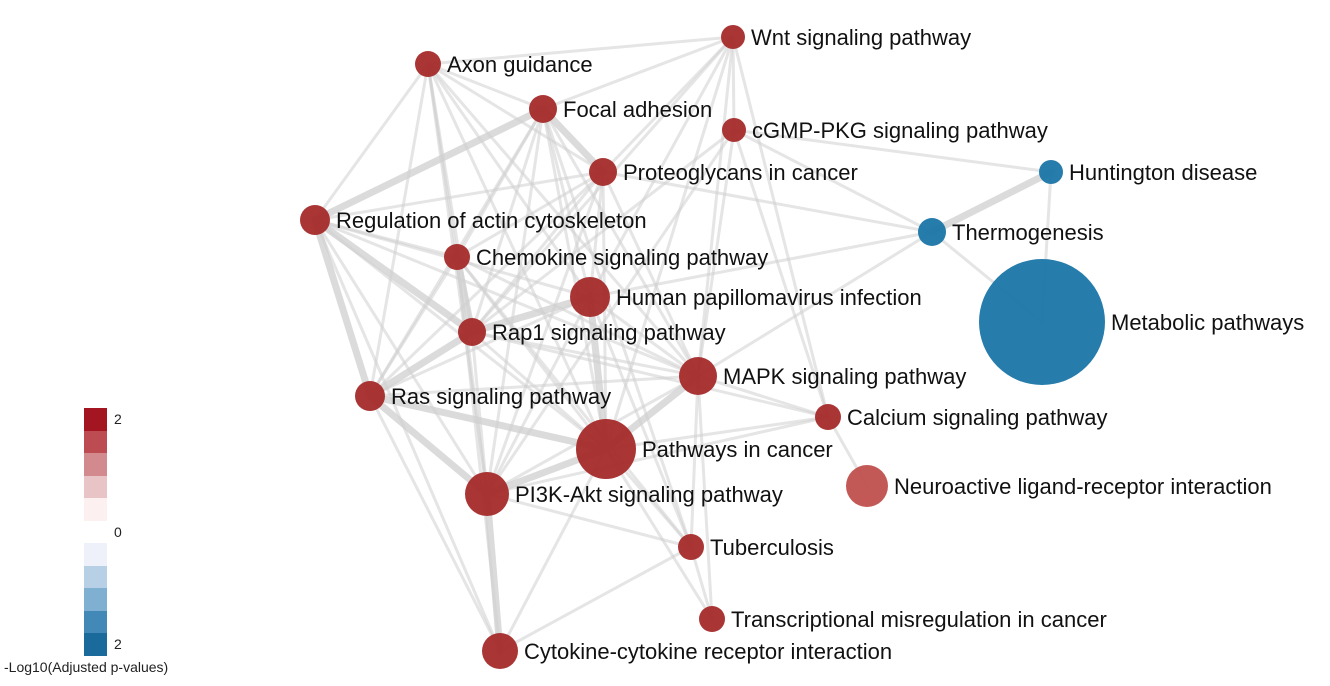 Image resolution: width=1330 pixels, height=686 pixels. I want to click on edge-hpv-mapk, so click(644, 336).